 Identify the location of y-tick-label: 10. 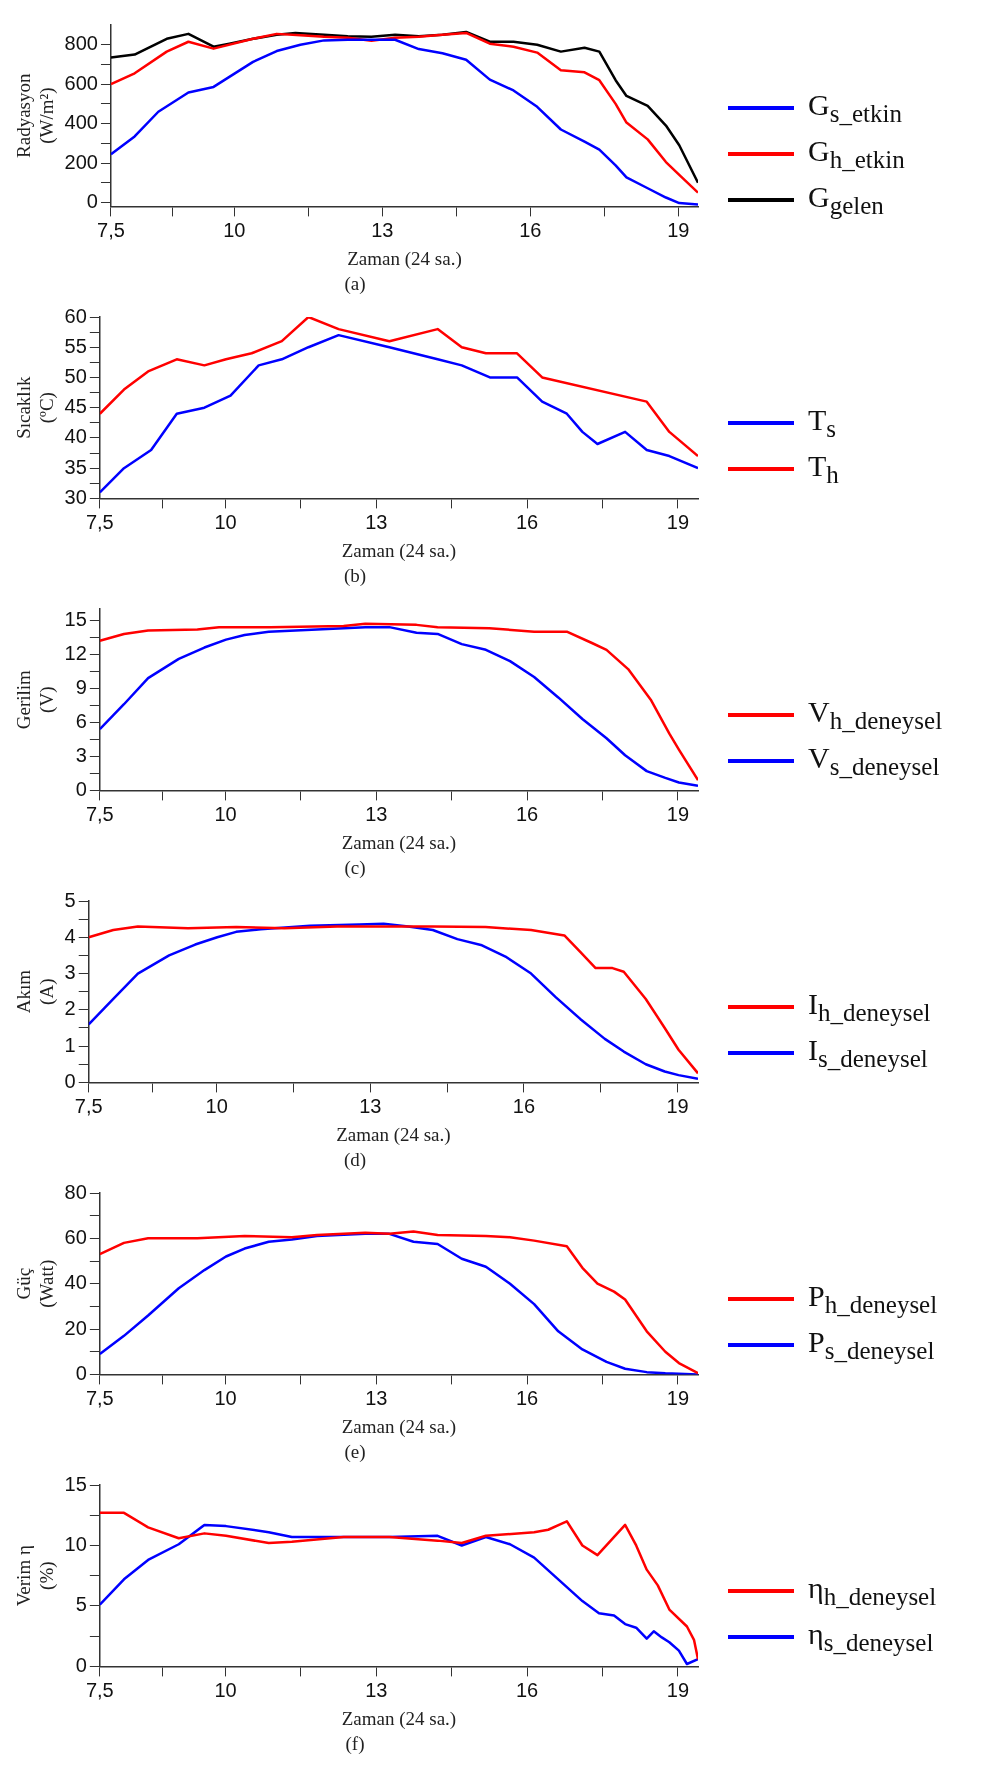
(75, 1543).